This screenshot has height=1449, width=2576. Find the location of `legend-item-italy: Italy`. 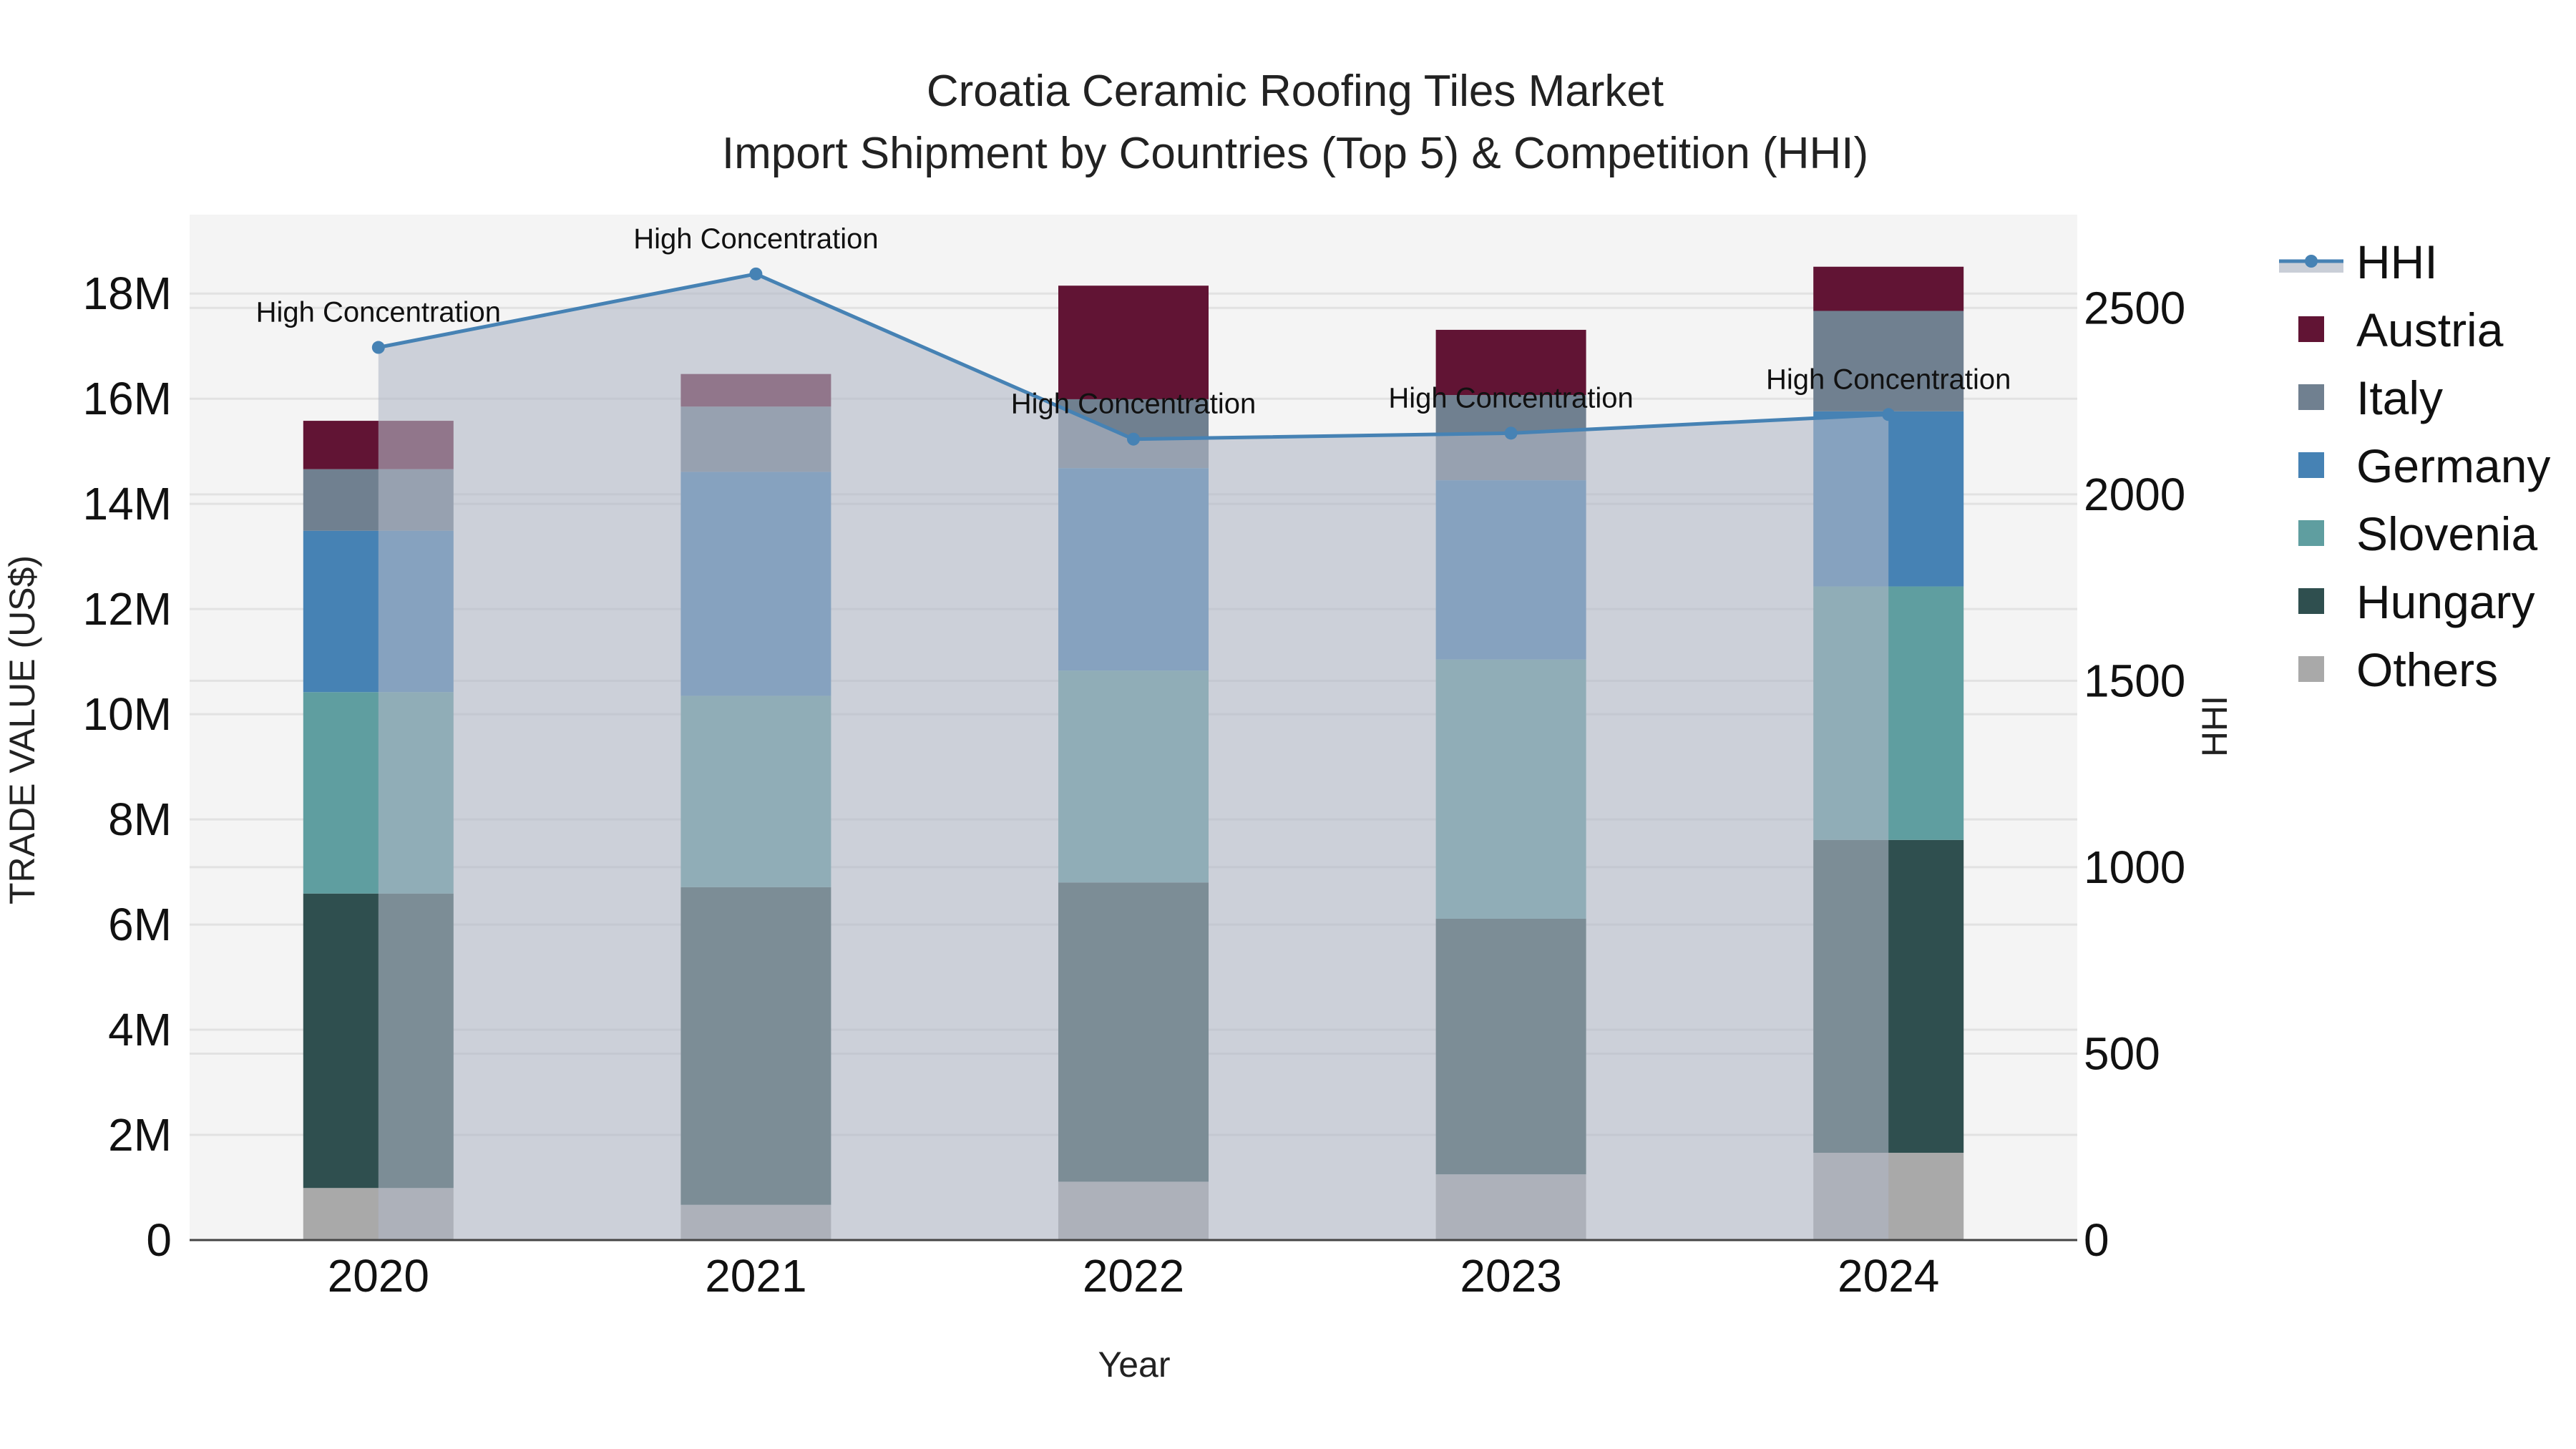

legend-item-italy: Italy is located at coordinates (2370, 397).